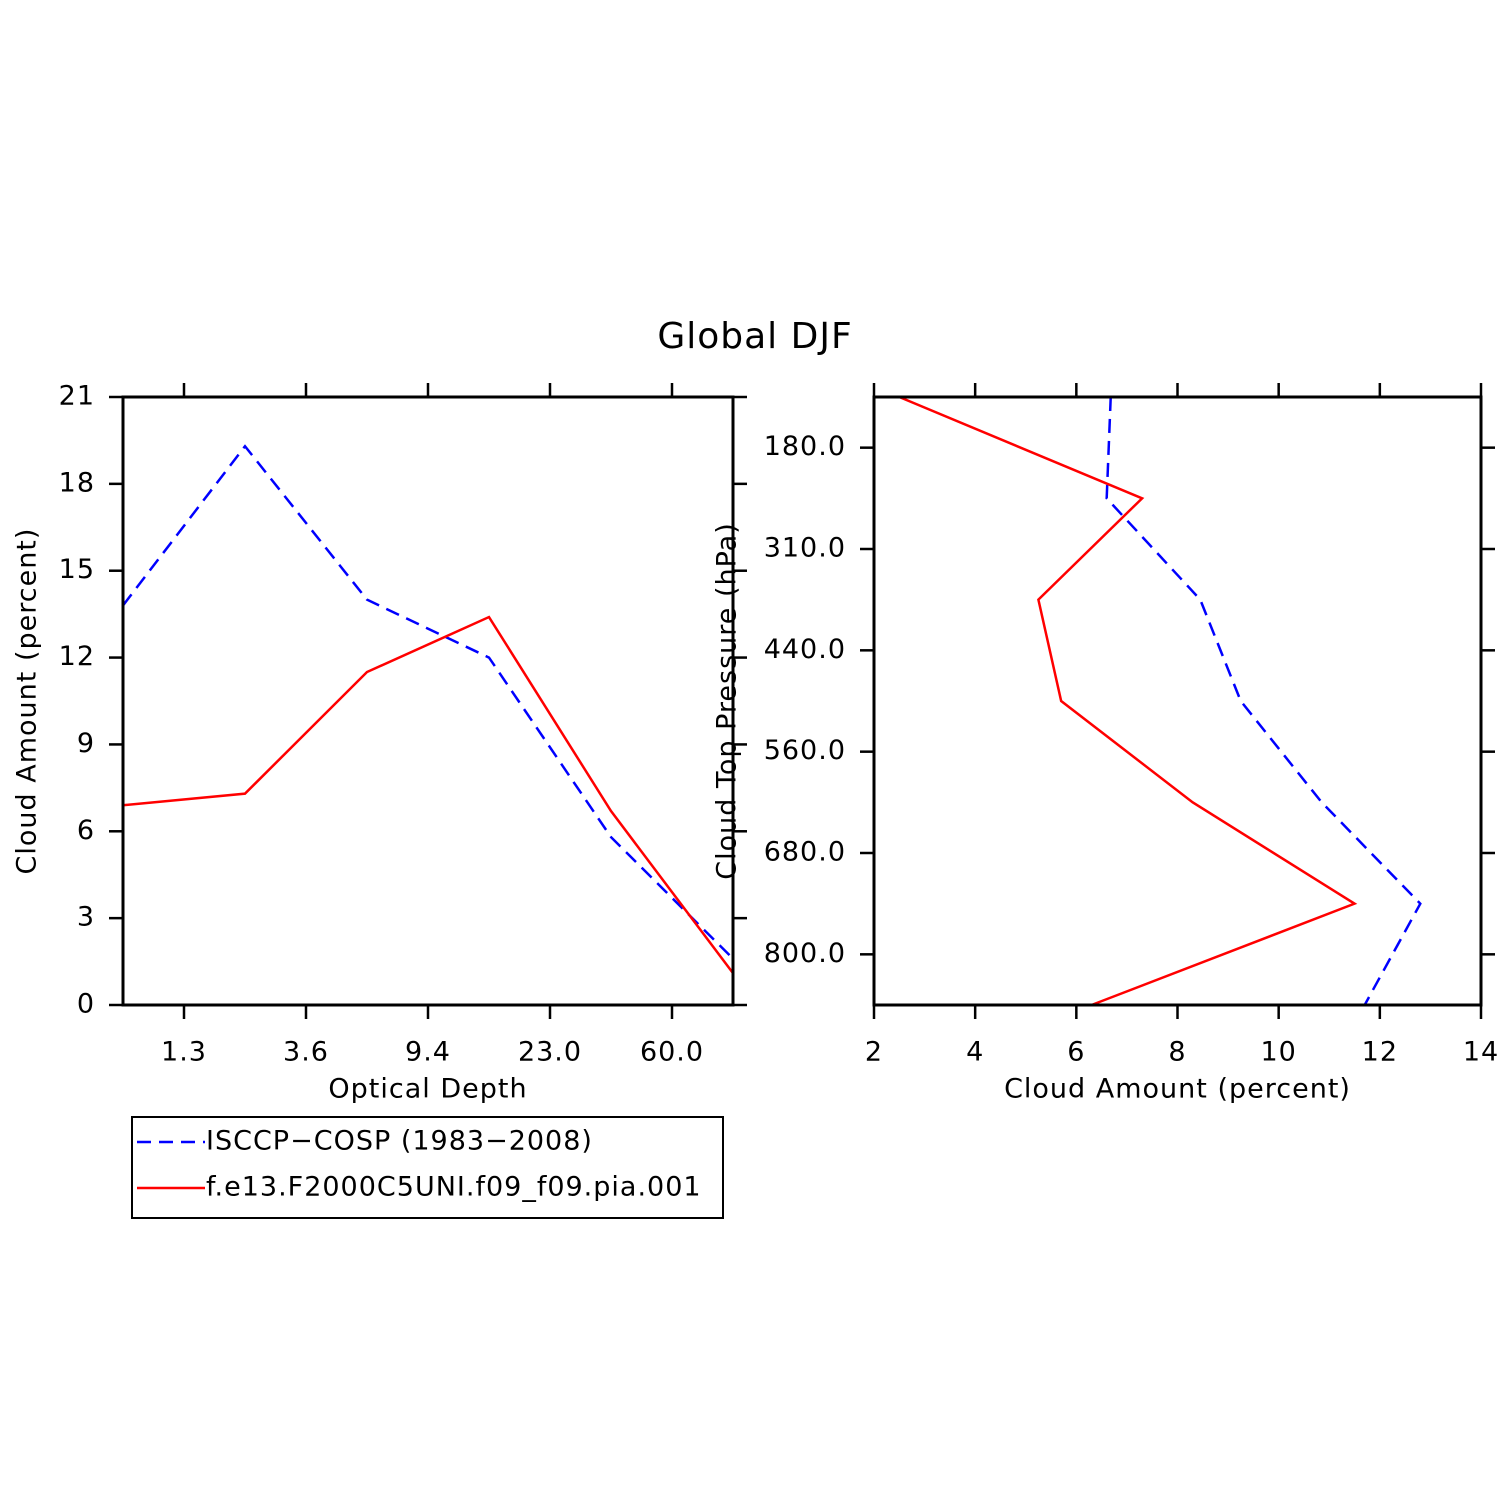  I want to click on y-tick-label: 0, so click(86, 1004).